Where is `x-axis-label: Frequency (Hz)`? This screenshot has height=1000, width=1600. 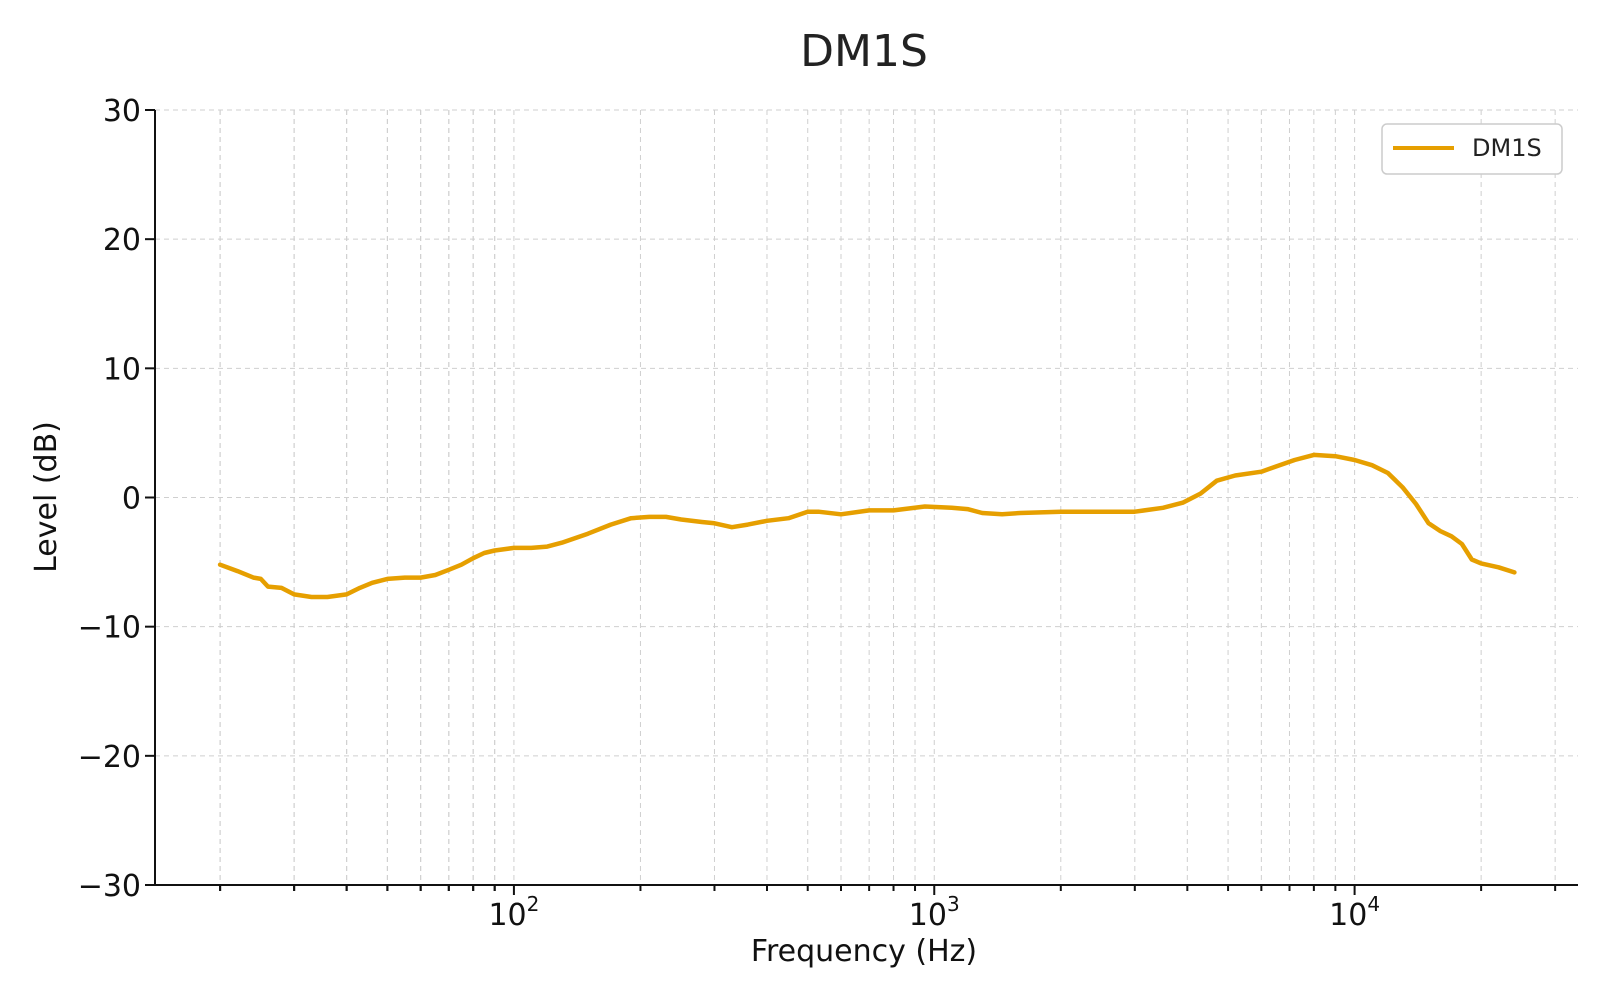
x-axis-label: Frequency (Hz) is located at coordinates (864, 951).